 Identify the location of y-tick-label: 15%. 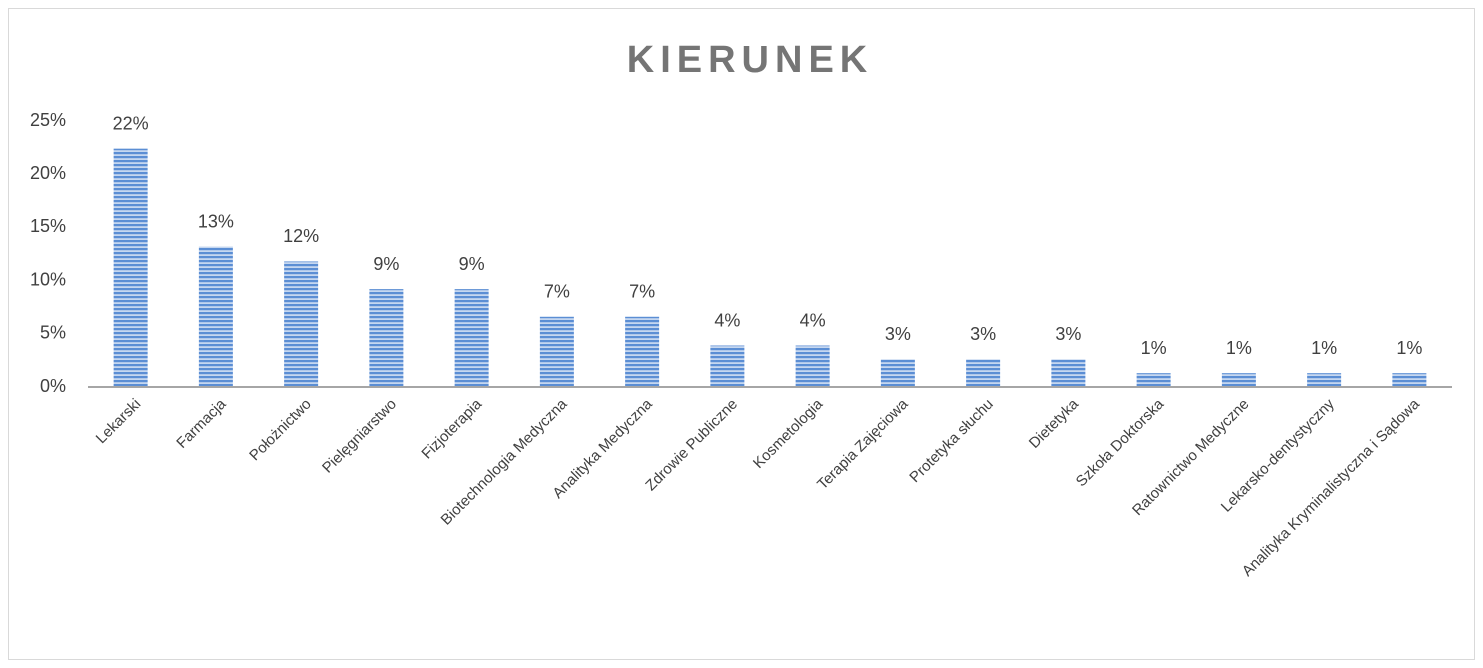
(48, 226).